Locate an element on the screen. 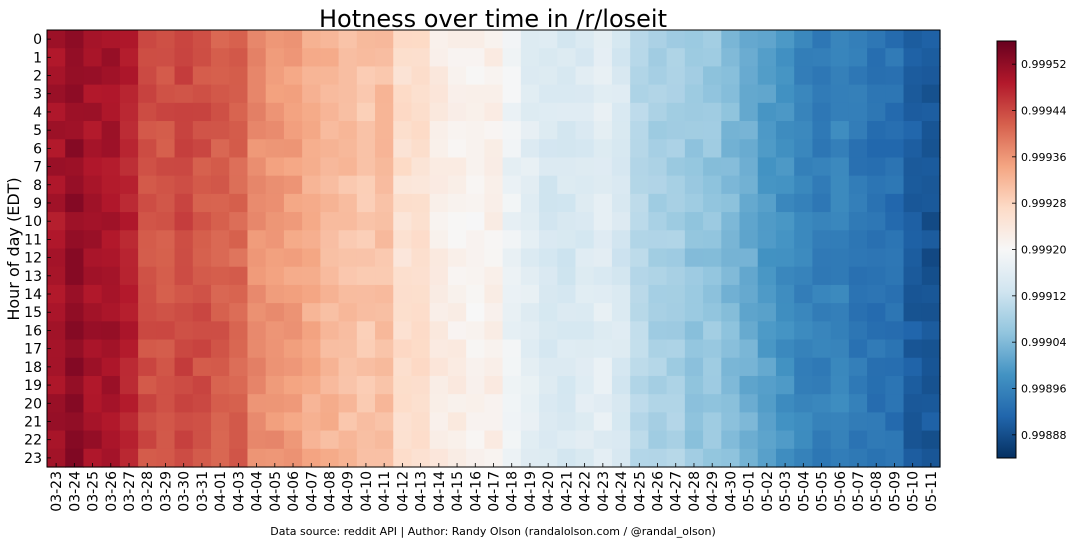 The height and width of the screenshot is (544, 1067). x-tick-label: 03-31 is located at coordinates (203, 491).